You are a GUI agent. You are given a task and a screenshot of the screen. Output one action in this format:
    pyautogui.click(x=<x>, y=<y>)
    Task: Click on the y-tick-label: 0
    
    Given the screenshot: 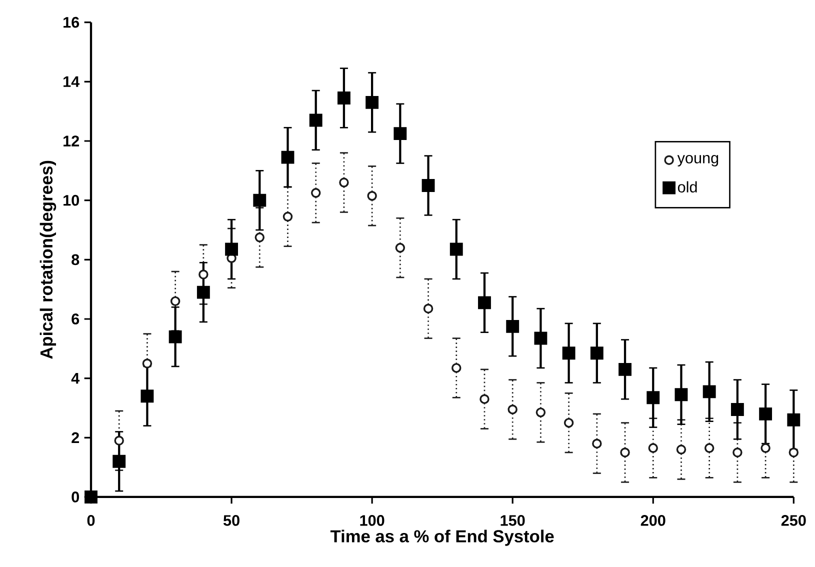 What is the action you would take?
    pyautogui.click(x=76, y=497)
    